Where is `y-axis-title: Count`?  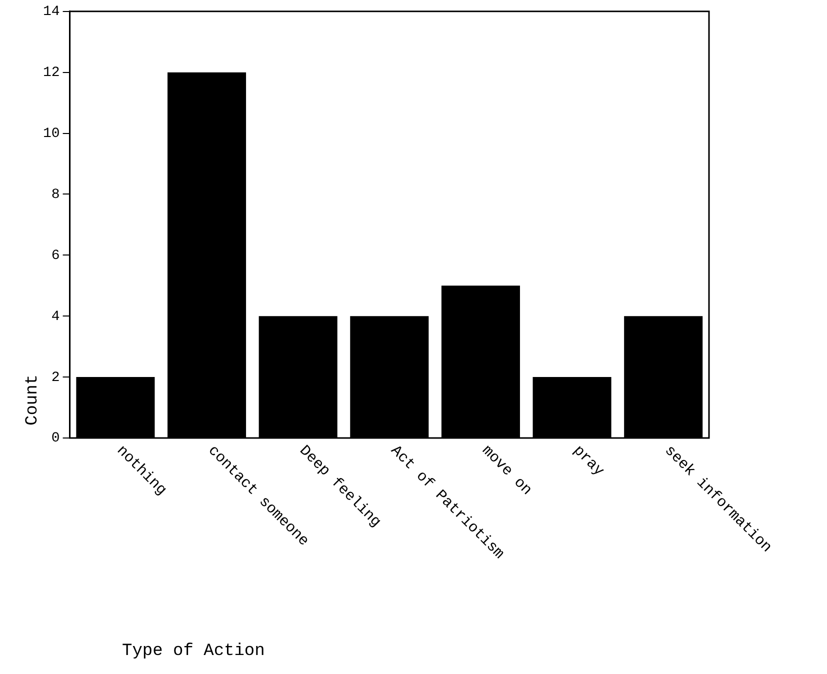 y-axis-title: Count is located at coordinates (33, 400).